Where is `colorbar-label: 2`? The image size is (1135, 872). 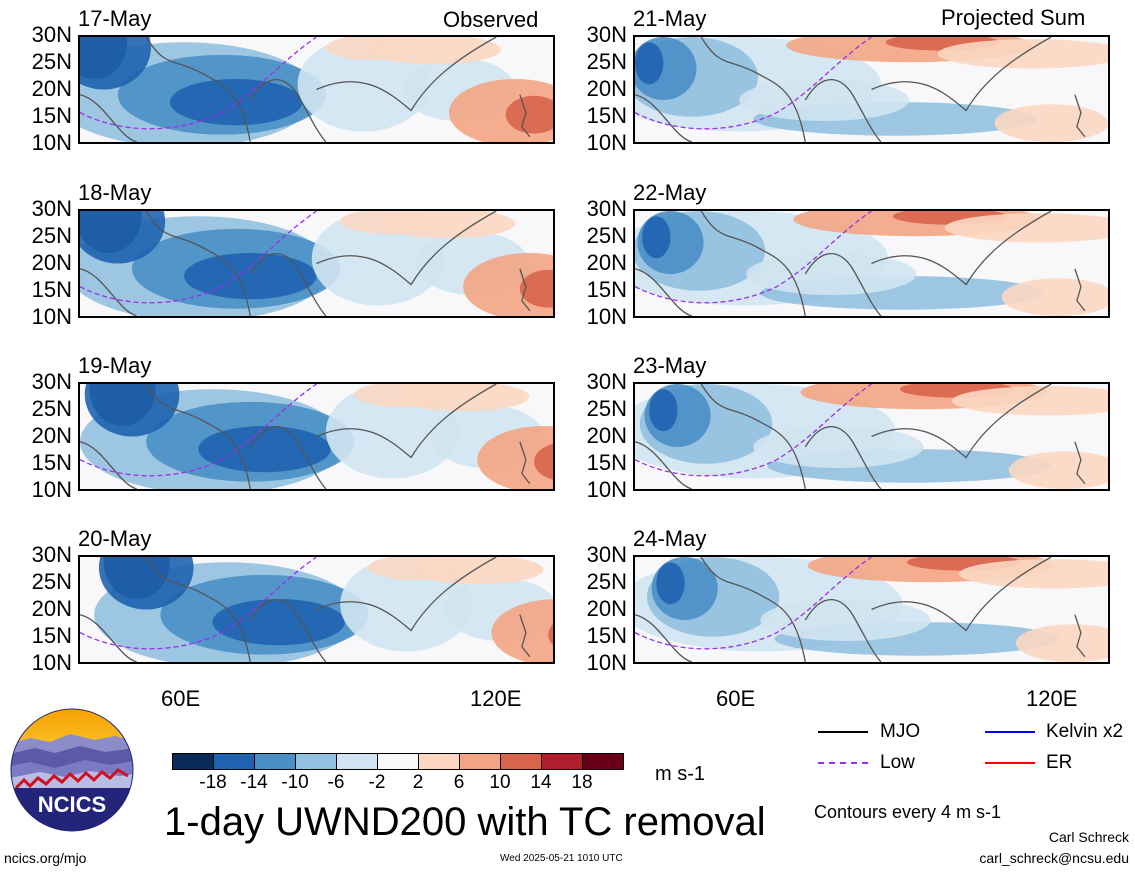
colorbar-label: 2 is located at coordinates (418, 782).